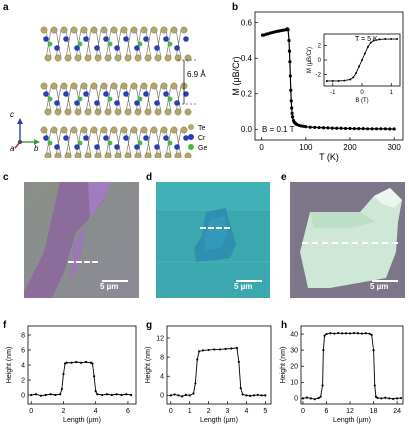 Image resolution: width=409 pixels, height=434 pixels. Describe the element at coordinates (333, 93) in the screenshot. I see `b-inset-x-tick-label: -1` at that location.